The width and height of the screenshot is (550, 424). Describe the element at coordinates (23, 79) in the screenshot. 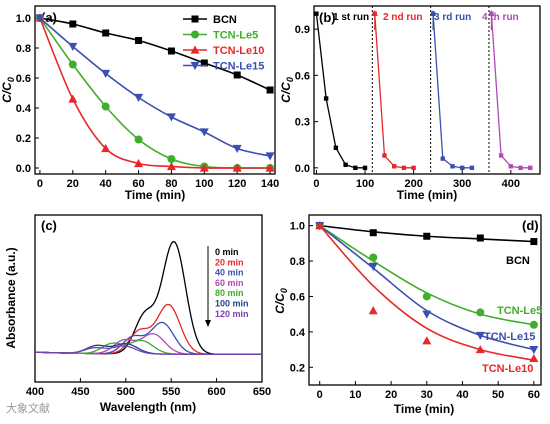

I see `panel-a-ytick-label: 0.6` at that location.